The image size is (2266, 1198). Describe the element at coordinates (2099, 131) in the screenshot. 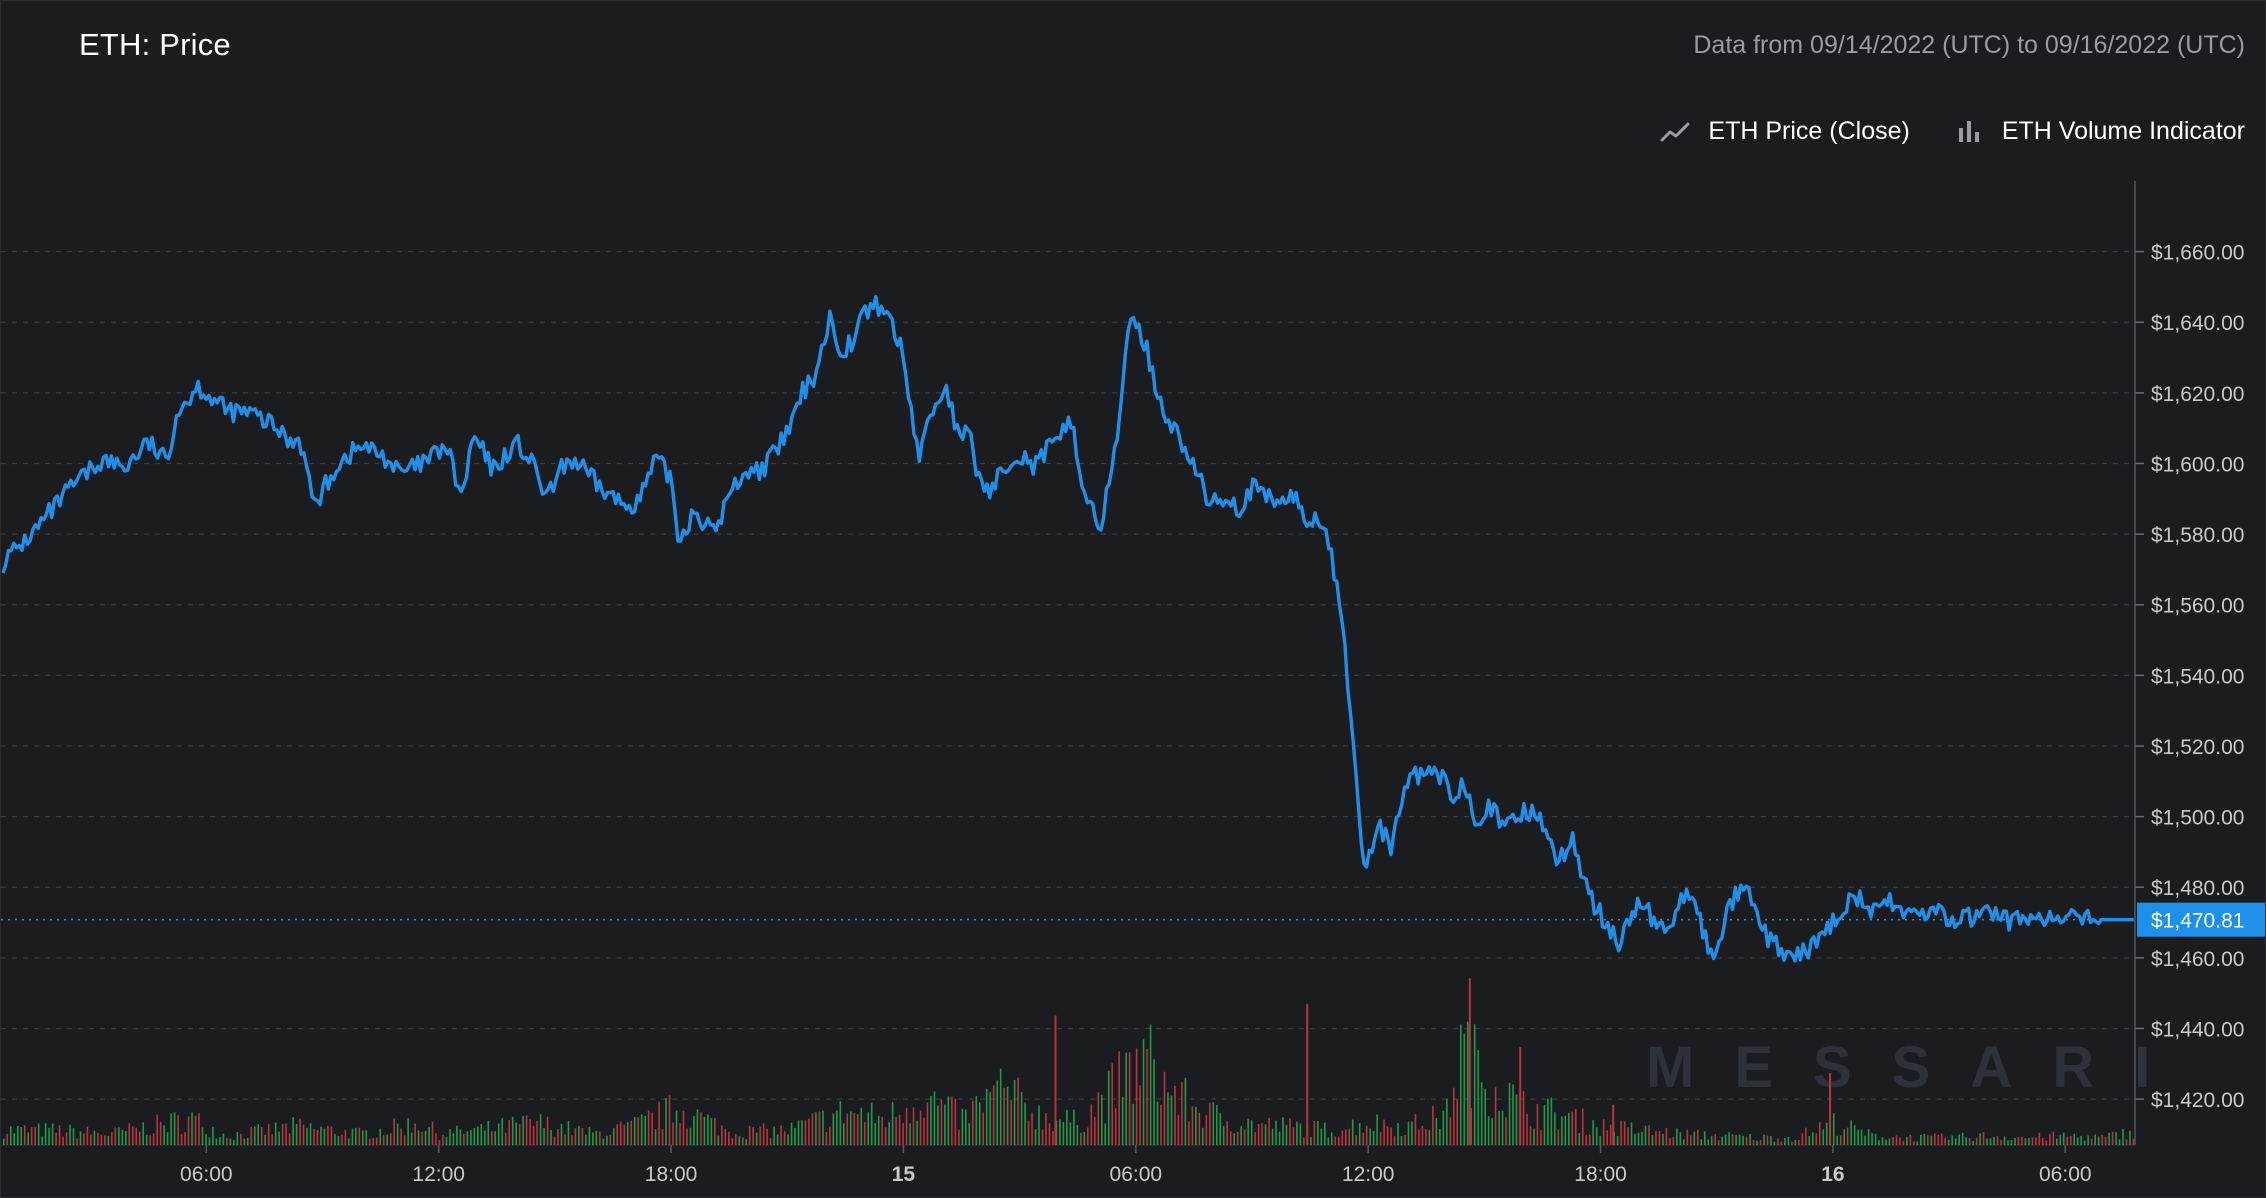

I see `legend-item-volume: ETH Volume Indicator` at that location.